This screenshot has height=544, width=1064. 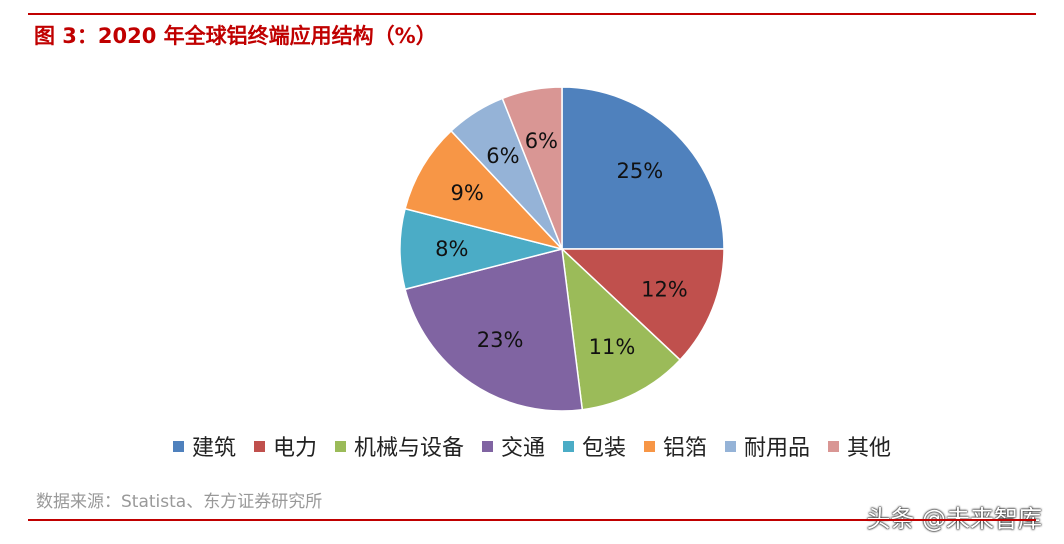 What do you see at coordinates (179, 502) in the screenshot?
I see `source-note: 数据来源：Statista、东方证券研究所` at bounding box center [179, 502].